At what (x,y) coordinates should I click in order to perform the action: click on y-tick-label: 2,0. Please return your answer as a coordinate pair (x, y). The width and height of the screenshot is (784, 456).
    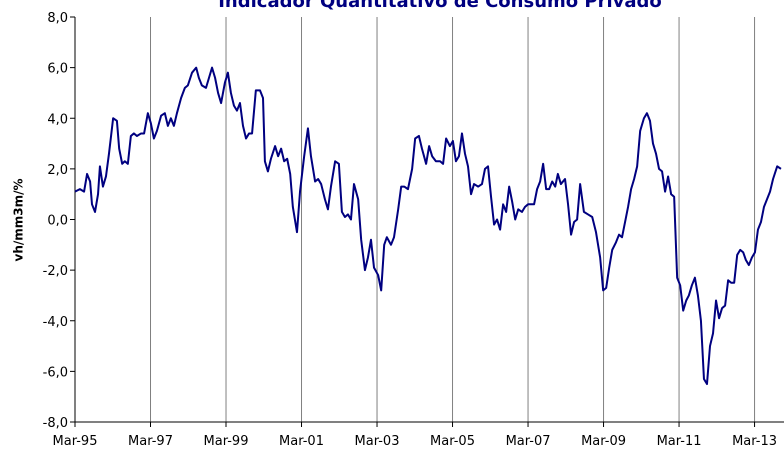
    Looking at the image, I should click on (57, 170).